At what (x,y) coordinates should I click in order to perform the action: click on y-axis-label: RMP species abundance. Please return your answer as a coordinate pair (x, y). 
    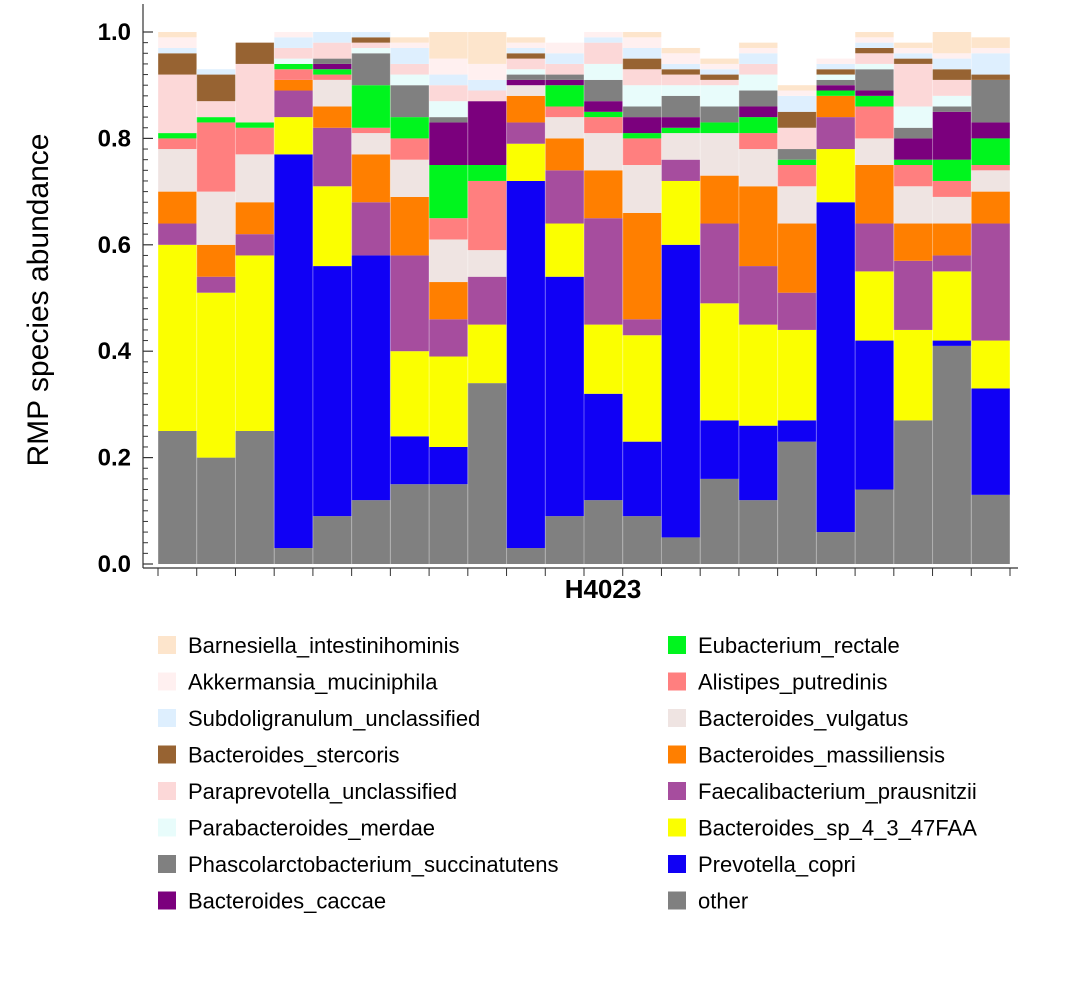
    Looking at the image, I should click on (38, 300).